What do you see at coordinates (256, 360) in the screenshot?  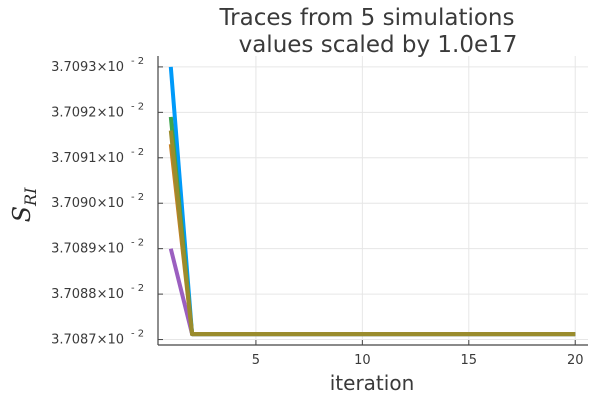 I see `x-tick-label: 5` at bounding box center [256, 360].